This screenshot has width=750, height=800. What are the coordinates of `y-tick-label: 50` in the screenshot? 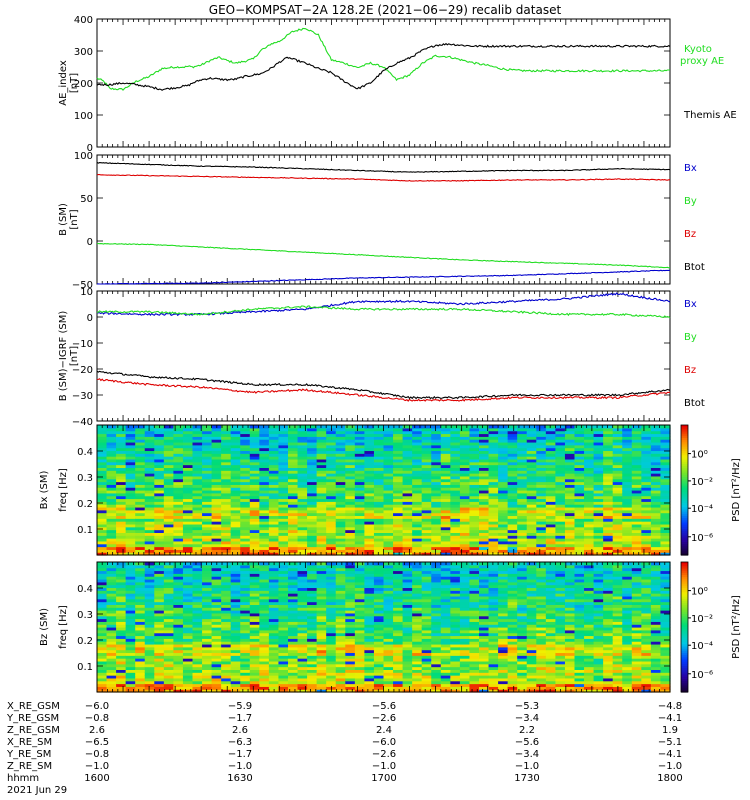 It's located at (86, 199).